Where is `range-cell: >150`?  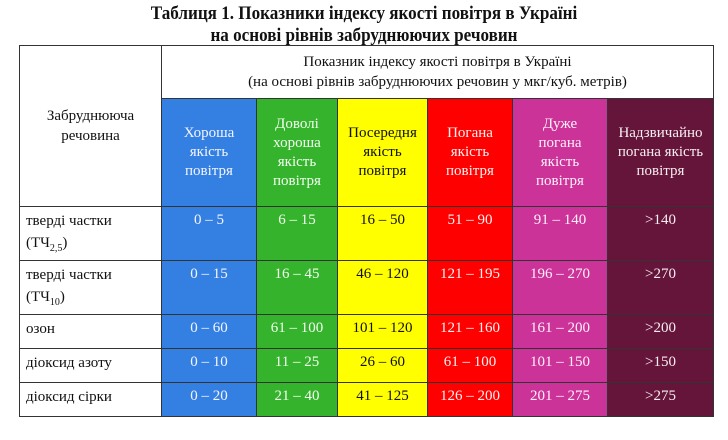
range-cell: >150 is located at coordinates (660, 365).